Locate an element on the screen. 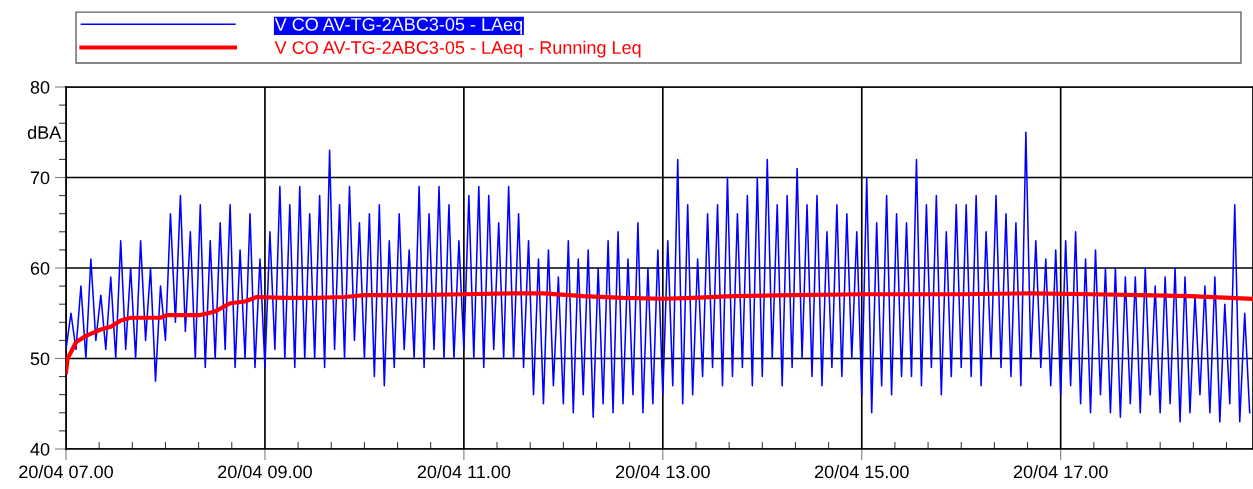 This screenshot has height=489, width=1253. y-axis-title: dBA is located at coordinates (44, 132).